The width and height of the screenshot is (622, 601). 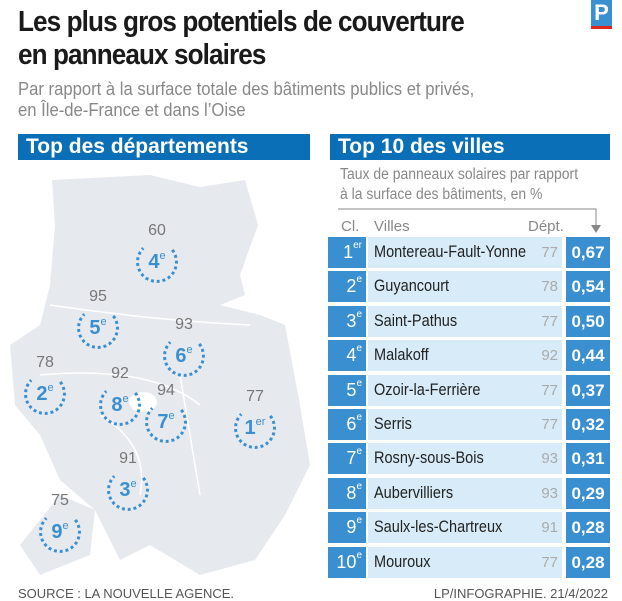 What do you see at coordinates (588, 459) in the screenshot?
I see `value-cell: 0,31` at bounding box center [588, 459].